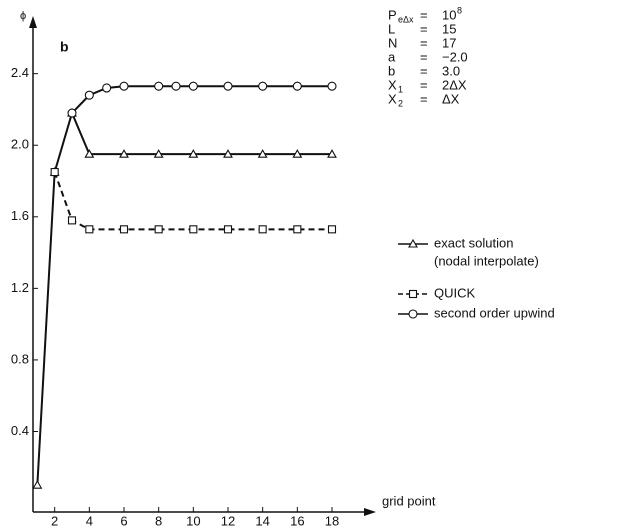  Describe the element at coordinates (391, 28) in the screenshot. I see `param-label: L` at that location.